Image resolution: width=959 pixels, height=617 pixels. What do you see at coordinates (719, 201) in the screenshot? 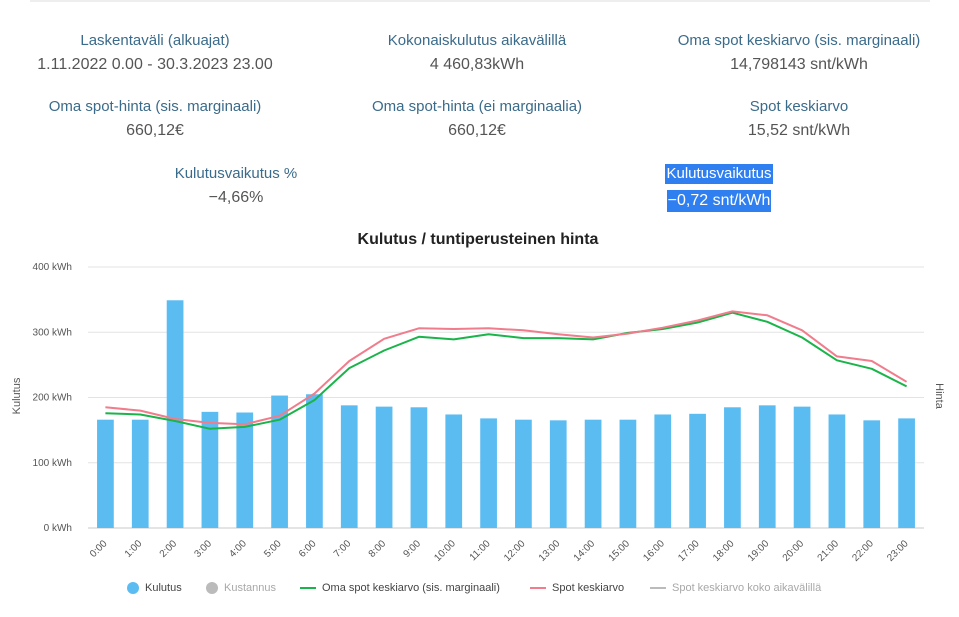
I see `stat-value: −0,72 snt/kWh` at bounding box center [719, 201].